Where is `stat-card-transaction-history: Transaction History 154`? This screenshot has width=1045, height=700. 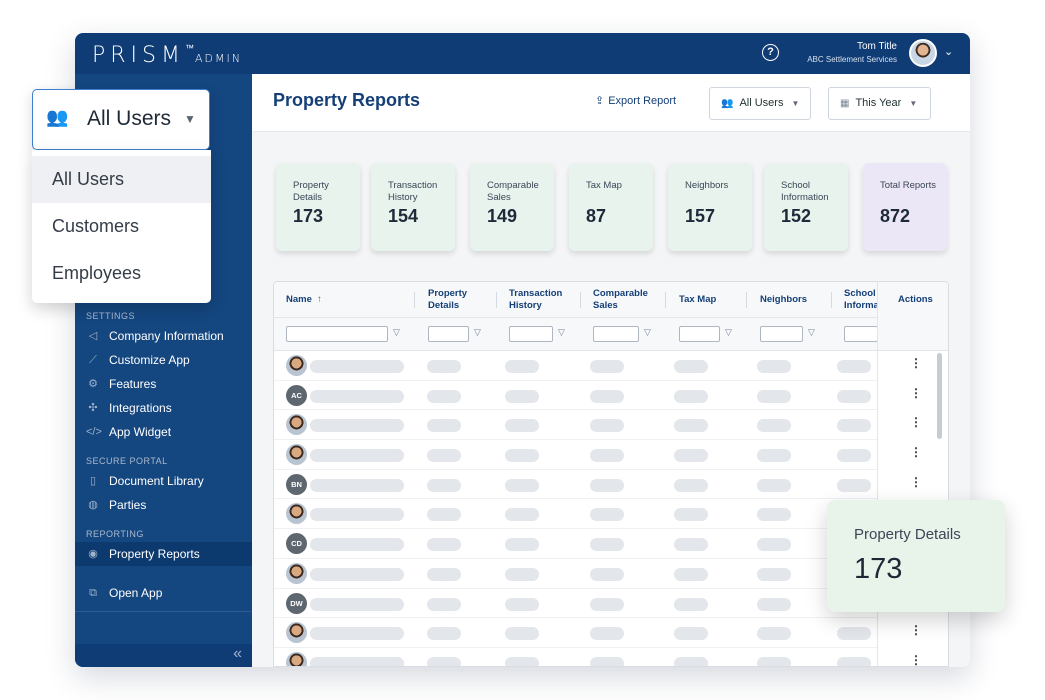
stat-card-transaction-history: Transaction History 154 is located at coordinates (413, 207).